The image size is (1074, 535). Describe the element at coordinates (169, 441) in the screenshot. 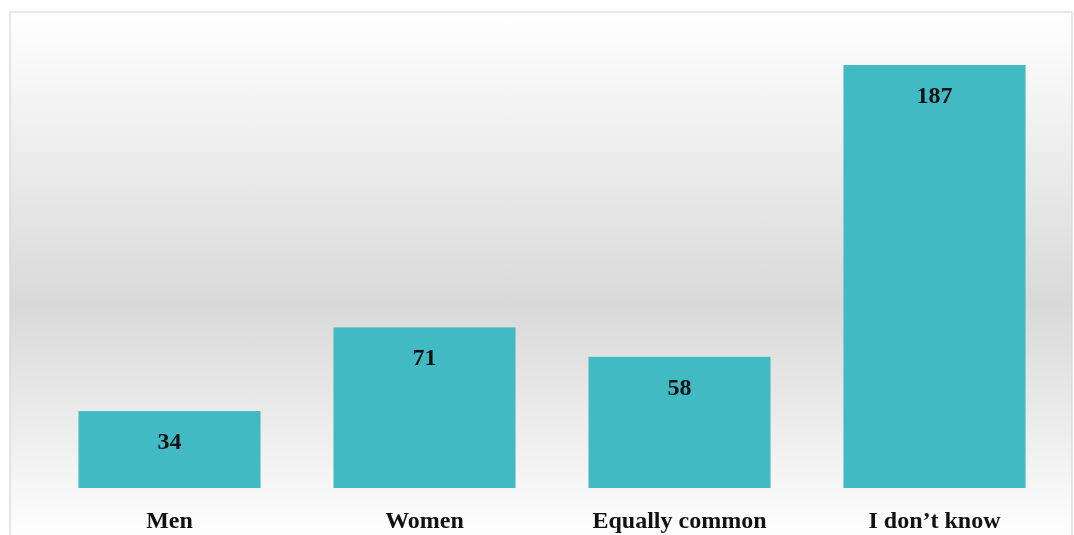

I see `data-label: 34` at that location.